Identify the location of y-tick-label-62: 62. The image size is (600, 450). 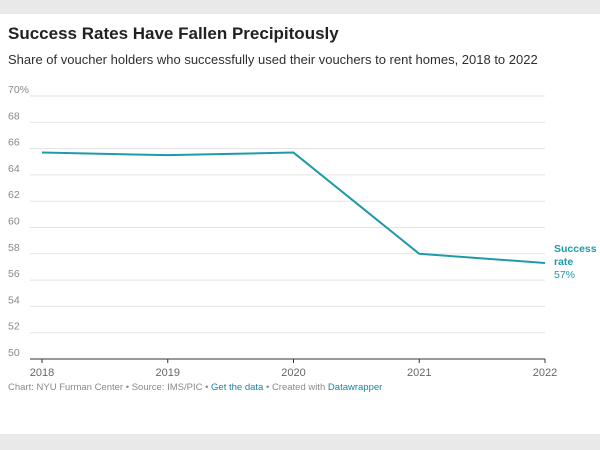
(14, 195).